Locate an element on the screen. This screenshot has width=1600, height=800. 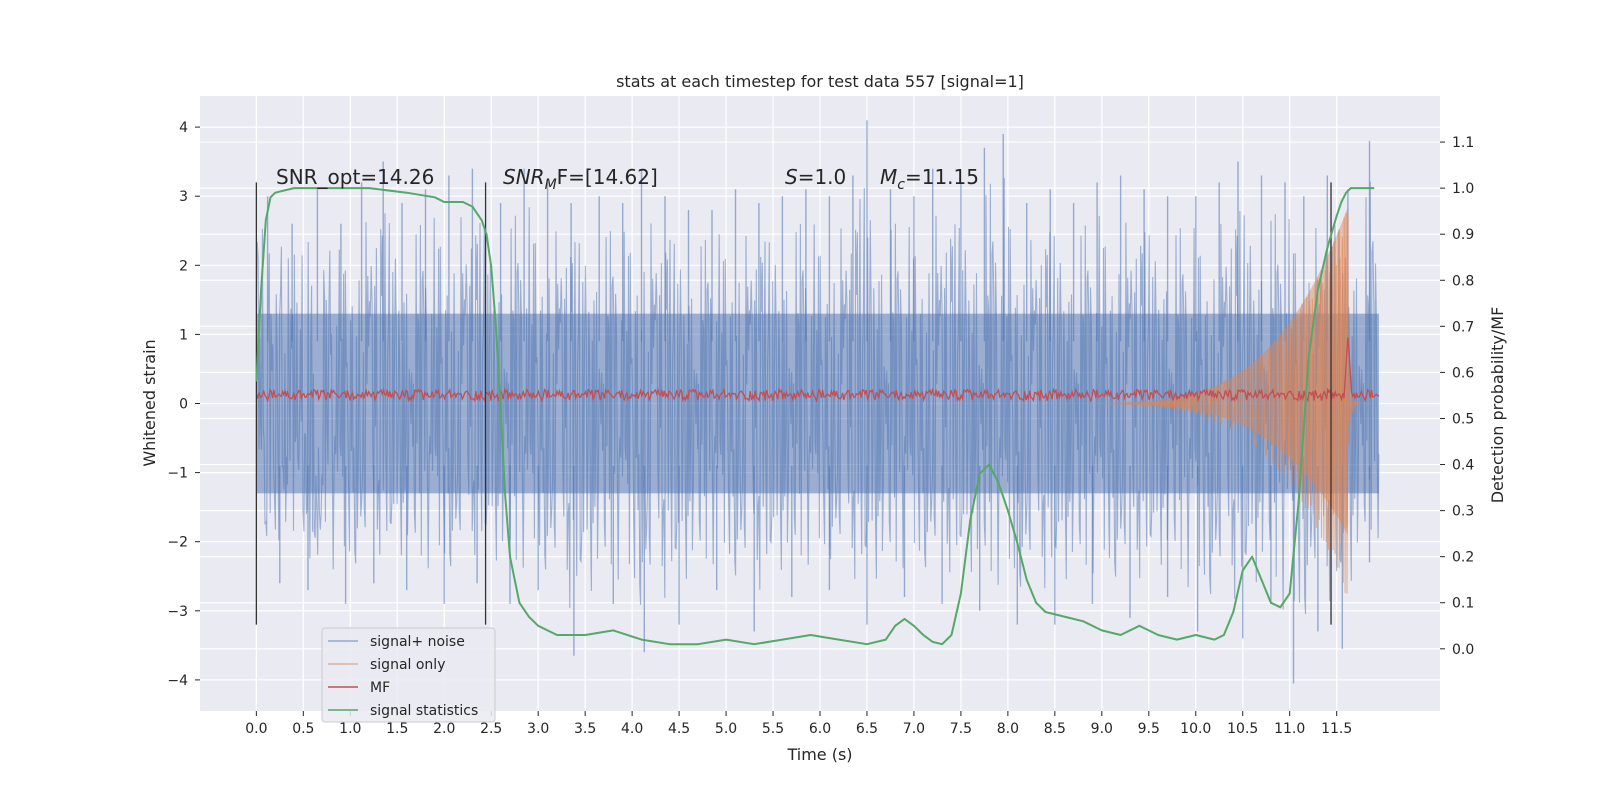
signal-only-line is located at coordinates (1216, 403).